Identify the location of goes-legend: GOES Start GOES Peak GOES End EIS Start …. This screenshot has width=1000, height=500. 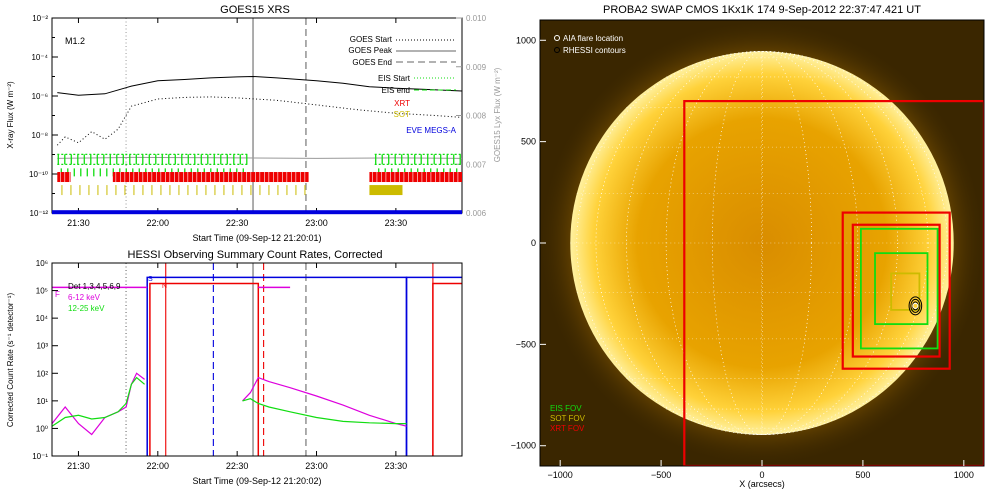
(402, 85).